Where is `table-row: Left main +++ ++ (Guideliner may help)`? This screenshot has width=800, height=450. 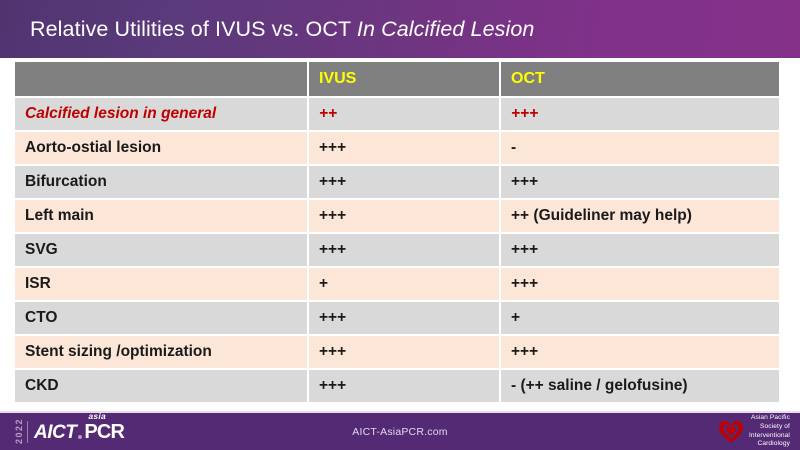 table-row: Left main +++ ++ (Guideliner may help) is located at coordinates (397, 216).